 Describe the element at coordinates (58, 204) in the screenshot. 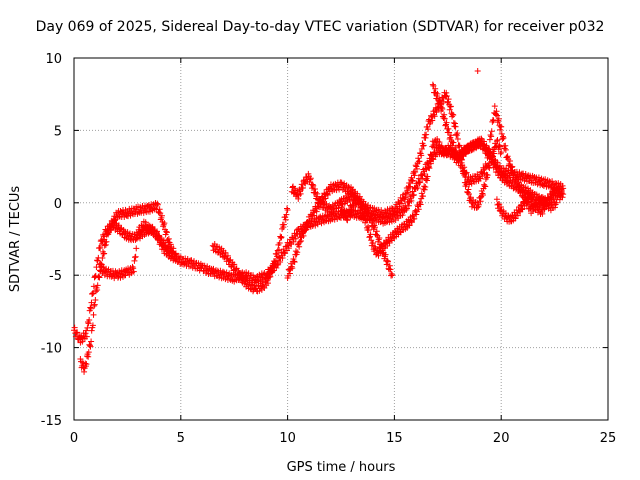

I see `y-tick-label: 0` at that location.